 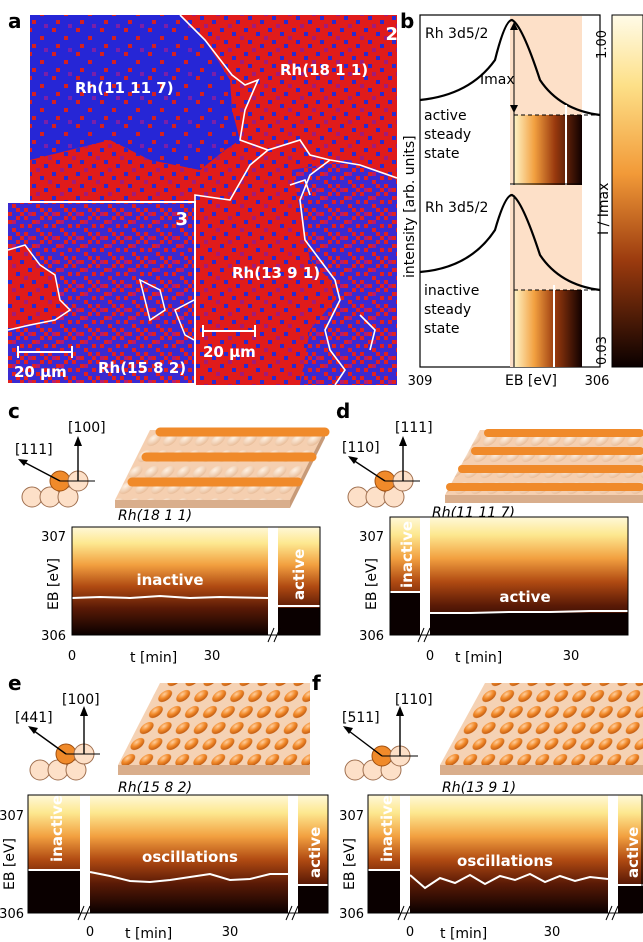 What do you see at coordinates (531, 381) in the screenshot?
I see `x-axis-label: EB [eV]` at bounding box center [531, 381].